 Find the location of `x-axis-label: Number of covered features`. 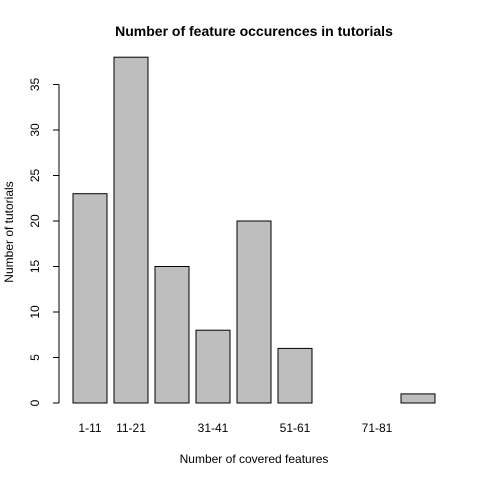

x-axis-label: Number of covered features is located at coordinates (254, 459).